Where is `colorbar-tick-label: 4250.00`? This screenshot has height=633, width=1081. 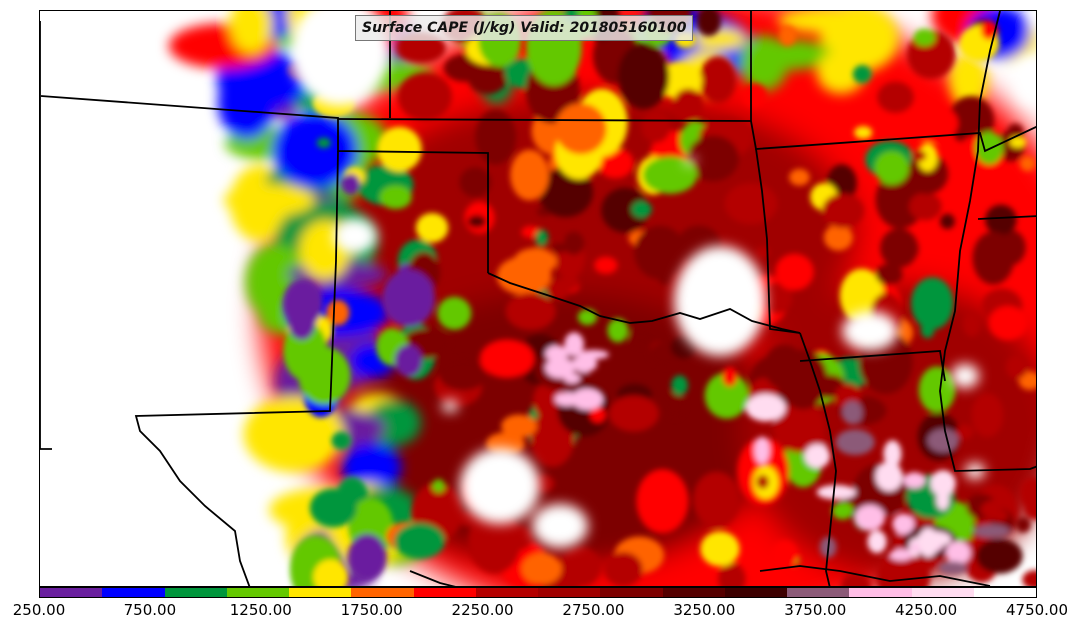 colorbar-tick-label: 4250.00 is located at coordinates (926, 610).